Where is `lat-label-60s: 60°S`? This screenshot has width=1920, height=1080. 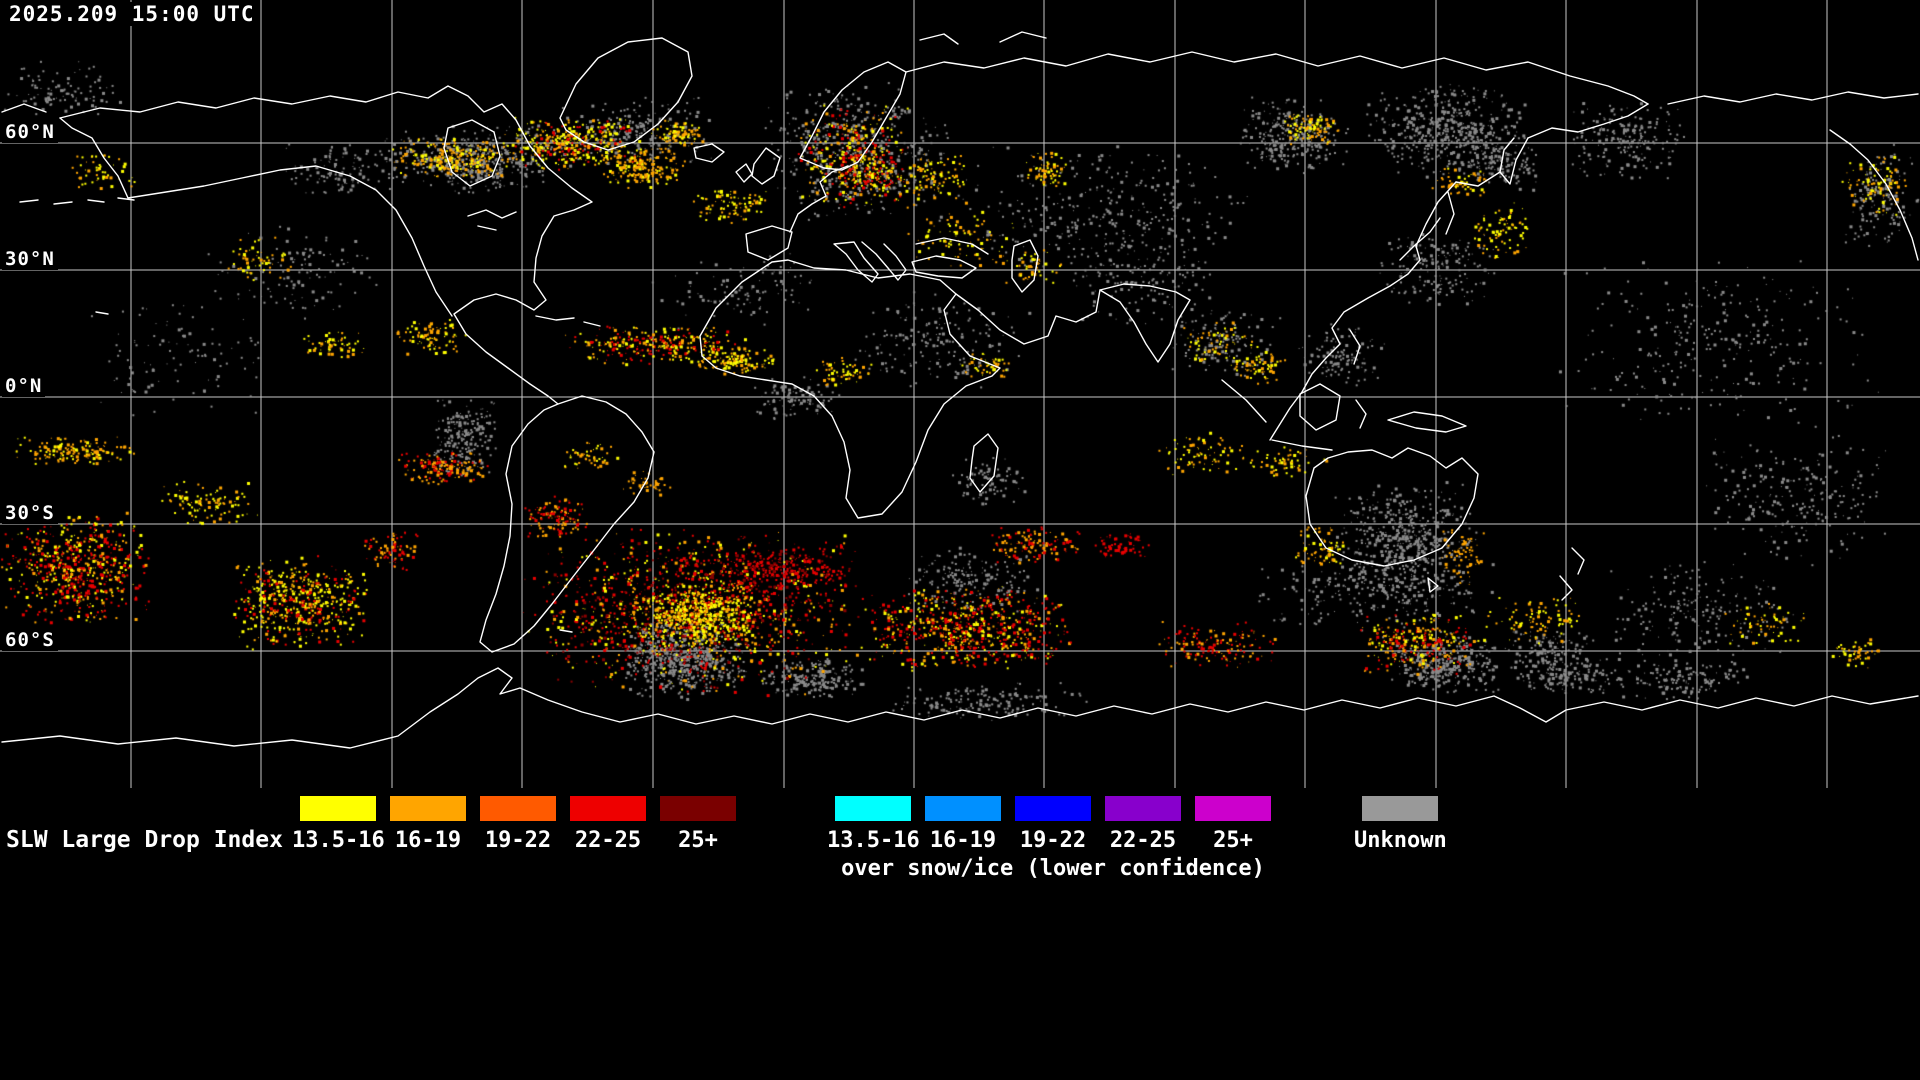 lat-label-60s: 60°S is located at coordinates (30, 640).